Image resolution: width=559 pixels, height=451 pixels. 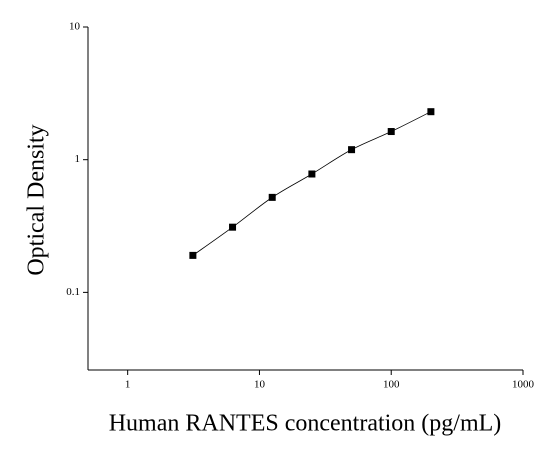 What do you see at coordinates (523, 385) in the screenshot?
I see `x-tick-label: 1000` at bounding box center [523, 385].